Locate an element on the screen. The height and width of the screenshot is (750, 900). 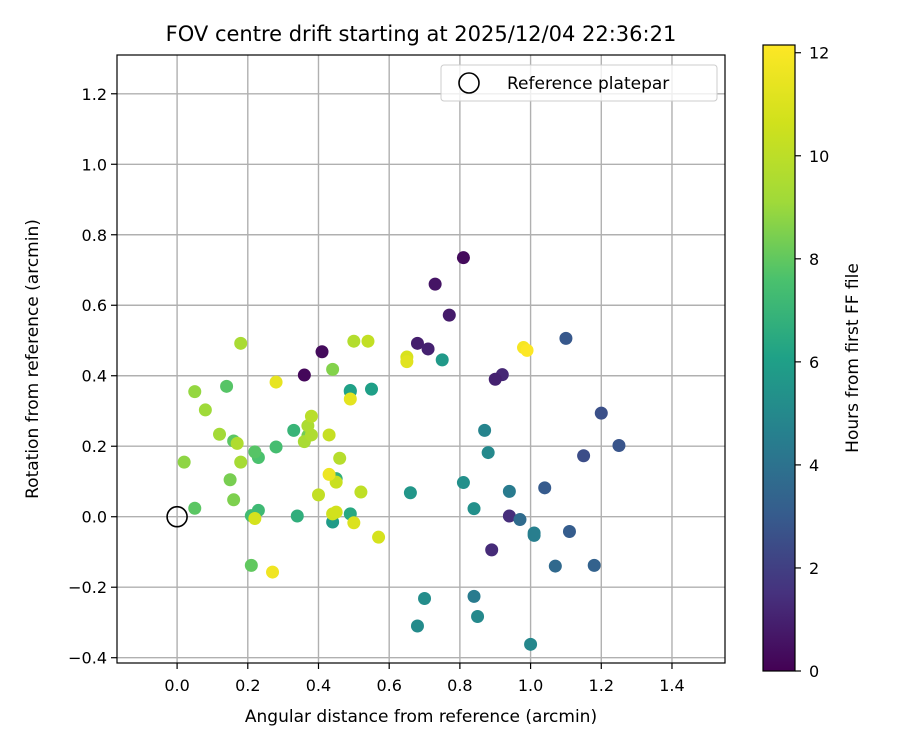
y-tick-label: 1.0 is located at coordinates (94, 164).